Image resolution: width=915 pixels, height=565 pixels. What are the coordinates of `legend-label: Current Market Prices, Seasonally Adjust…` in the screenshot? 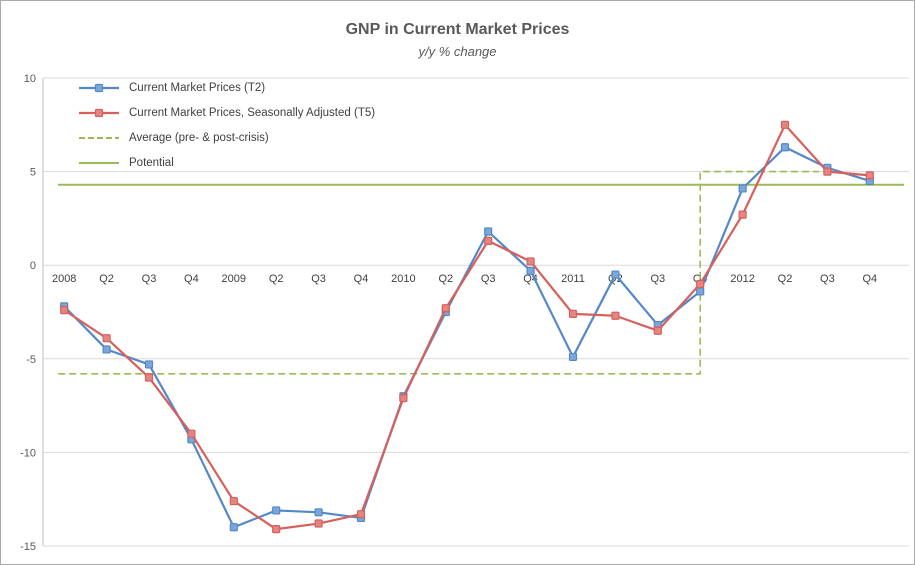 It's located at (252, 113).